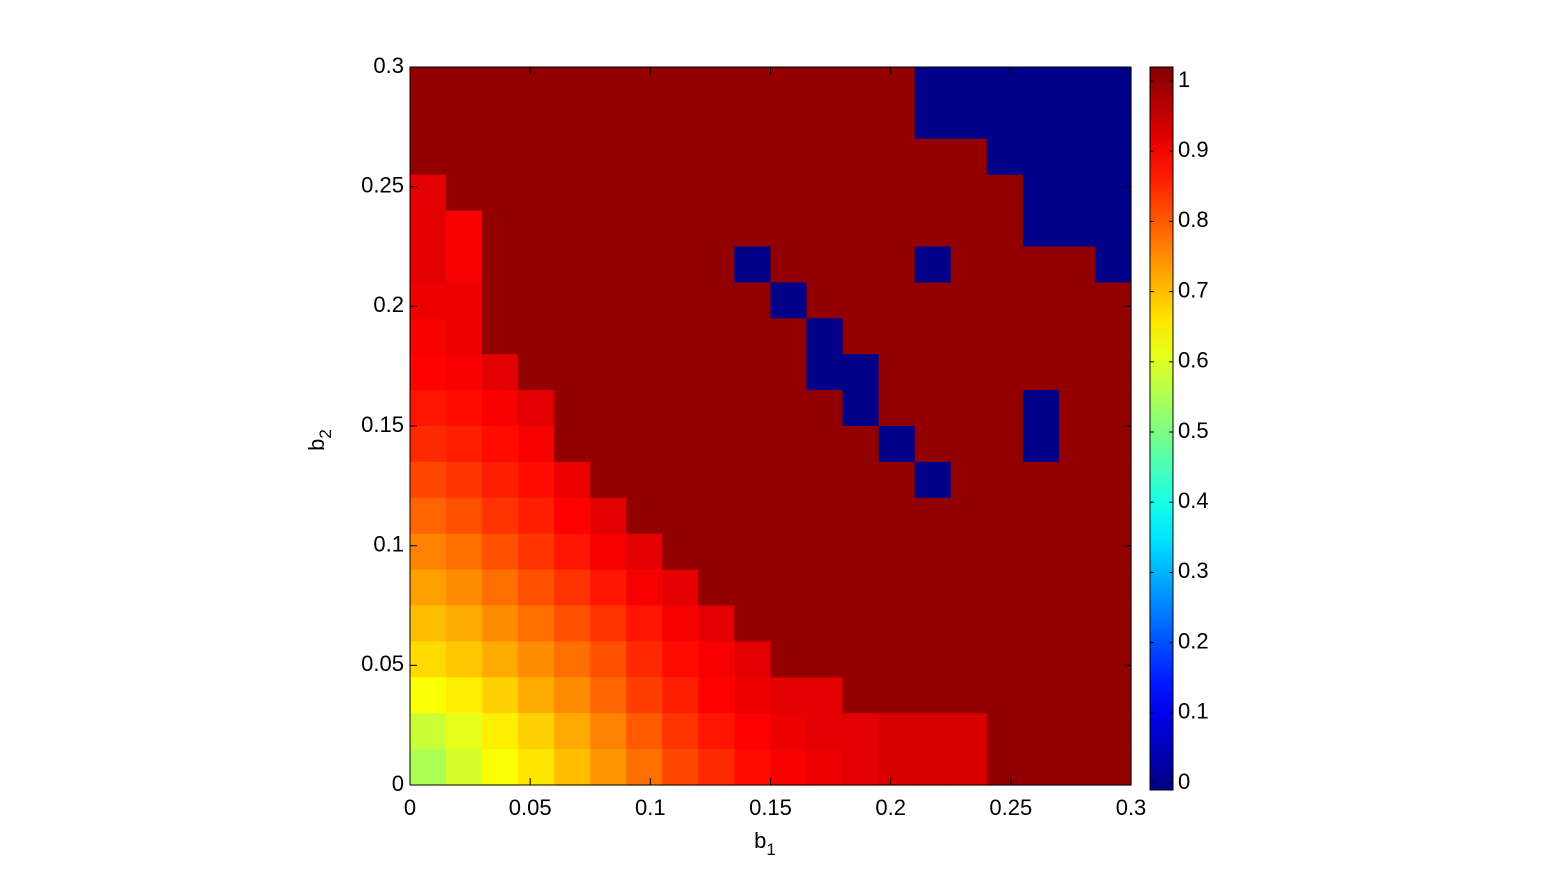 The width and height of the screenshot is (1550, 885). Describe the element at coordinates (382, 424) in the screenshot. I see `y-tick-label: 0.15` at that location.